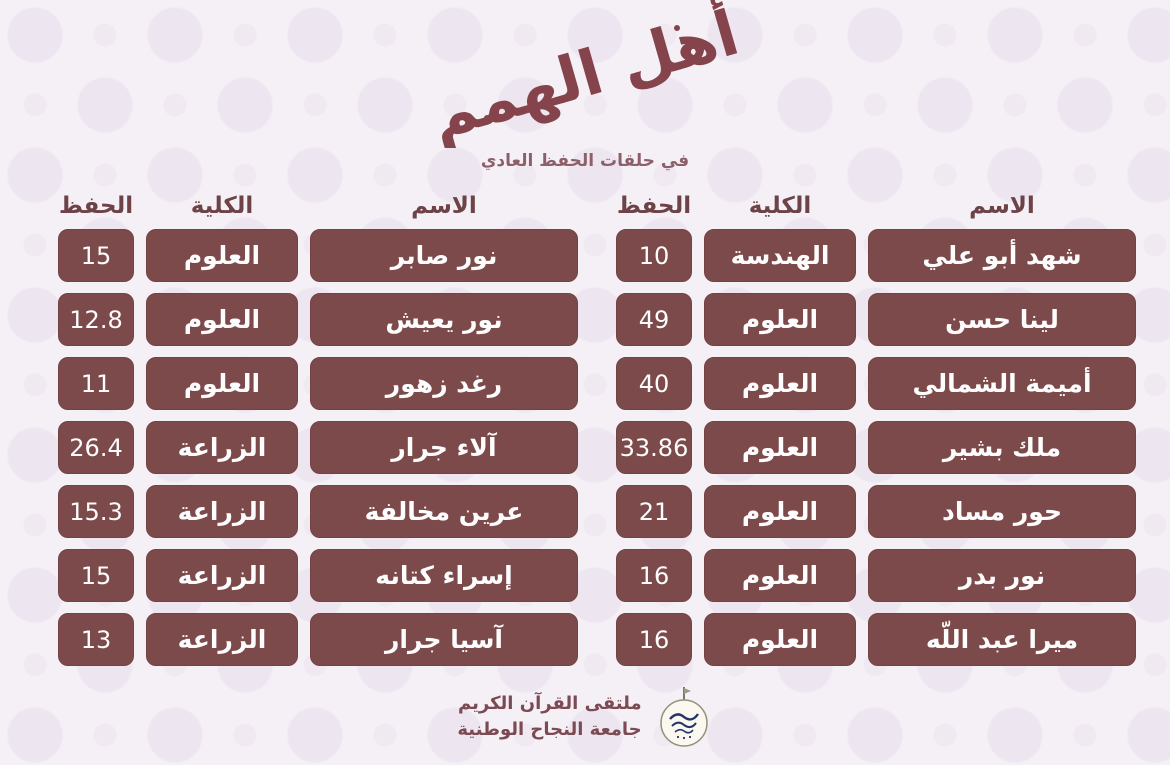  Describe the element at coordinates (654, 319) in the screenshot. I see `score-cell: 49` at that location.